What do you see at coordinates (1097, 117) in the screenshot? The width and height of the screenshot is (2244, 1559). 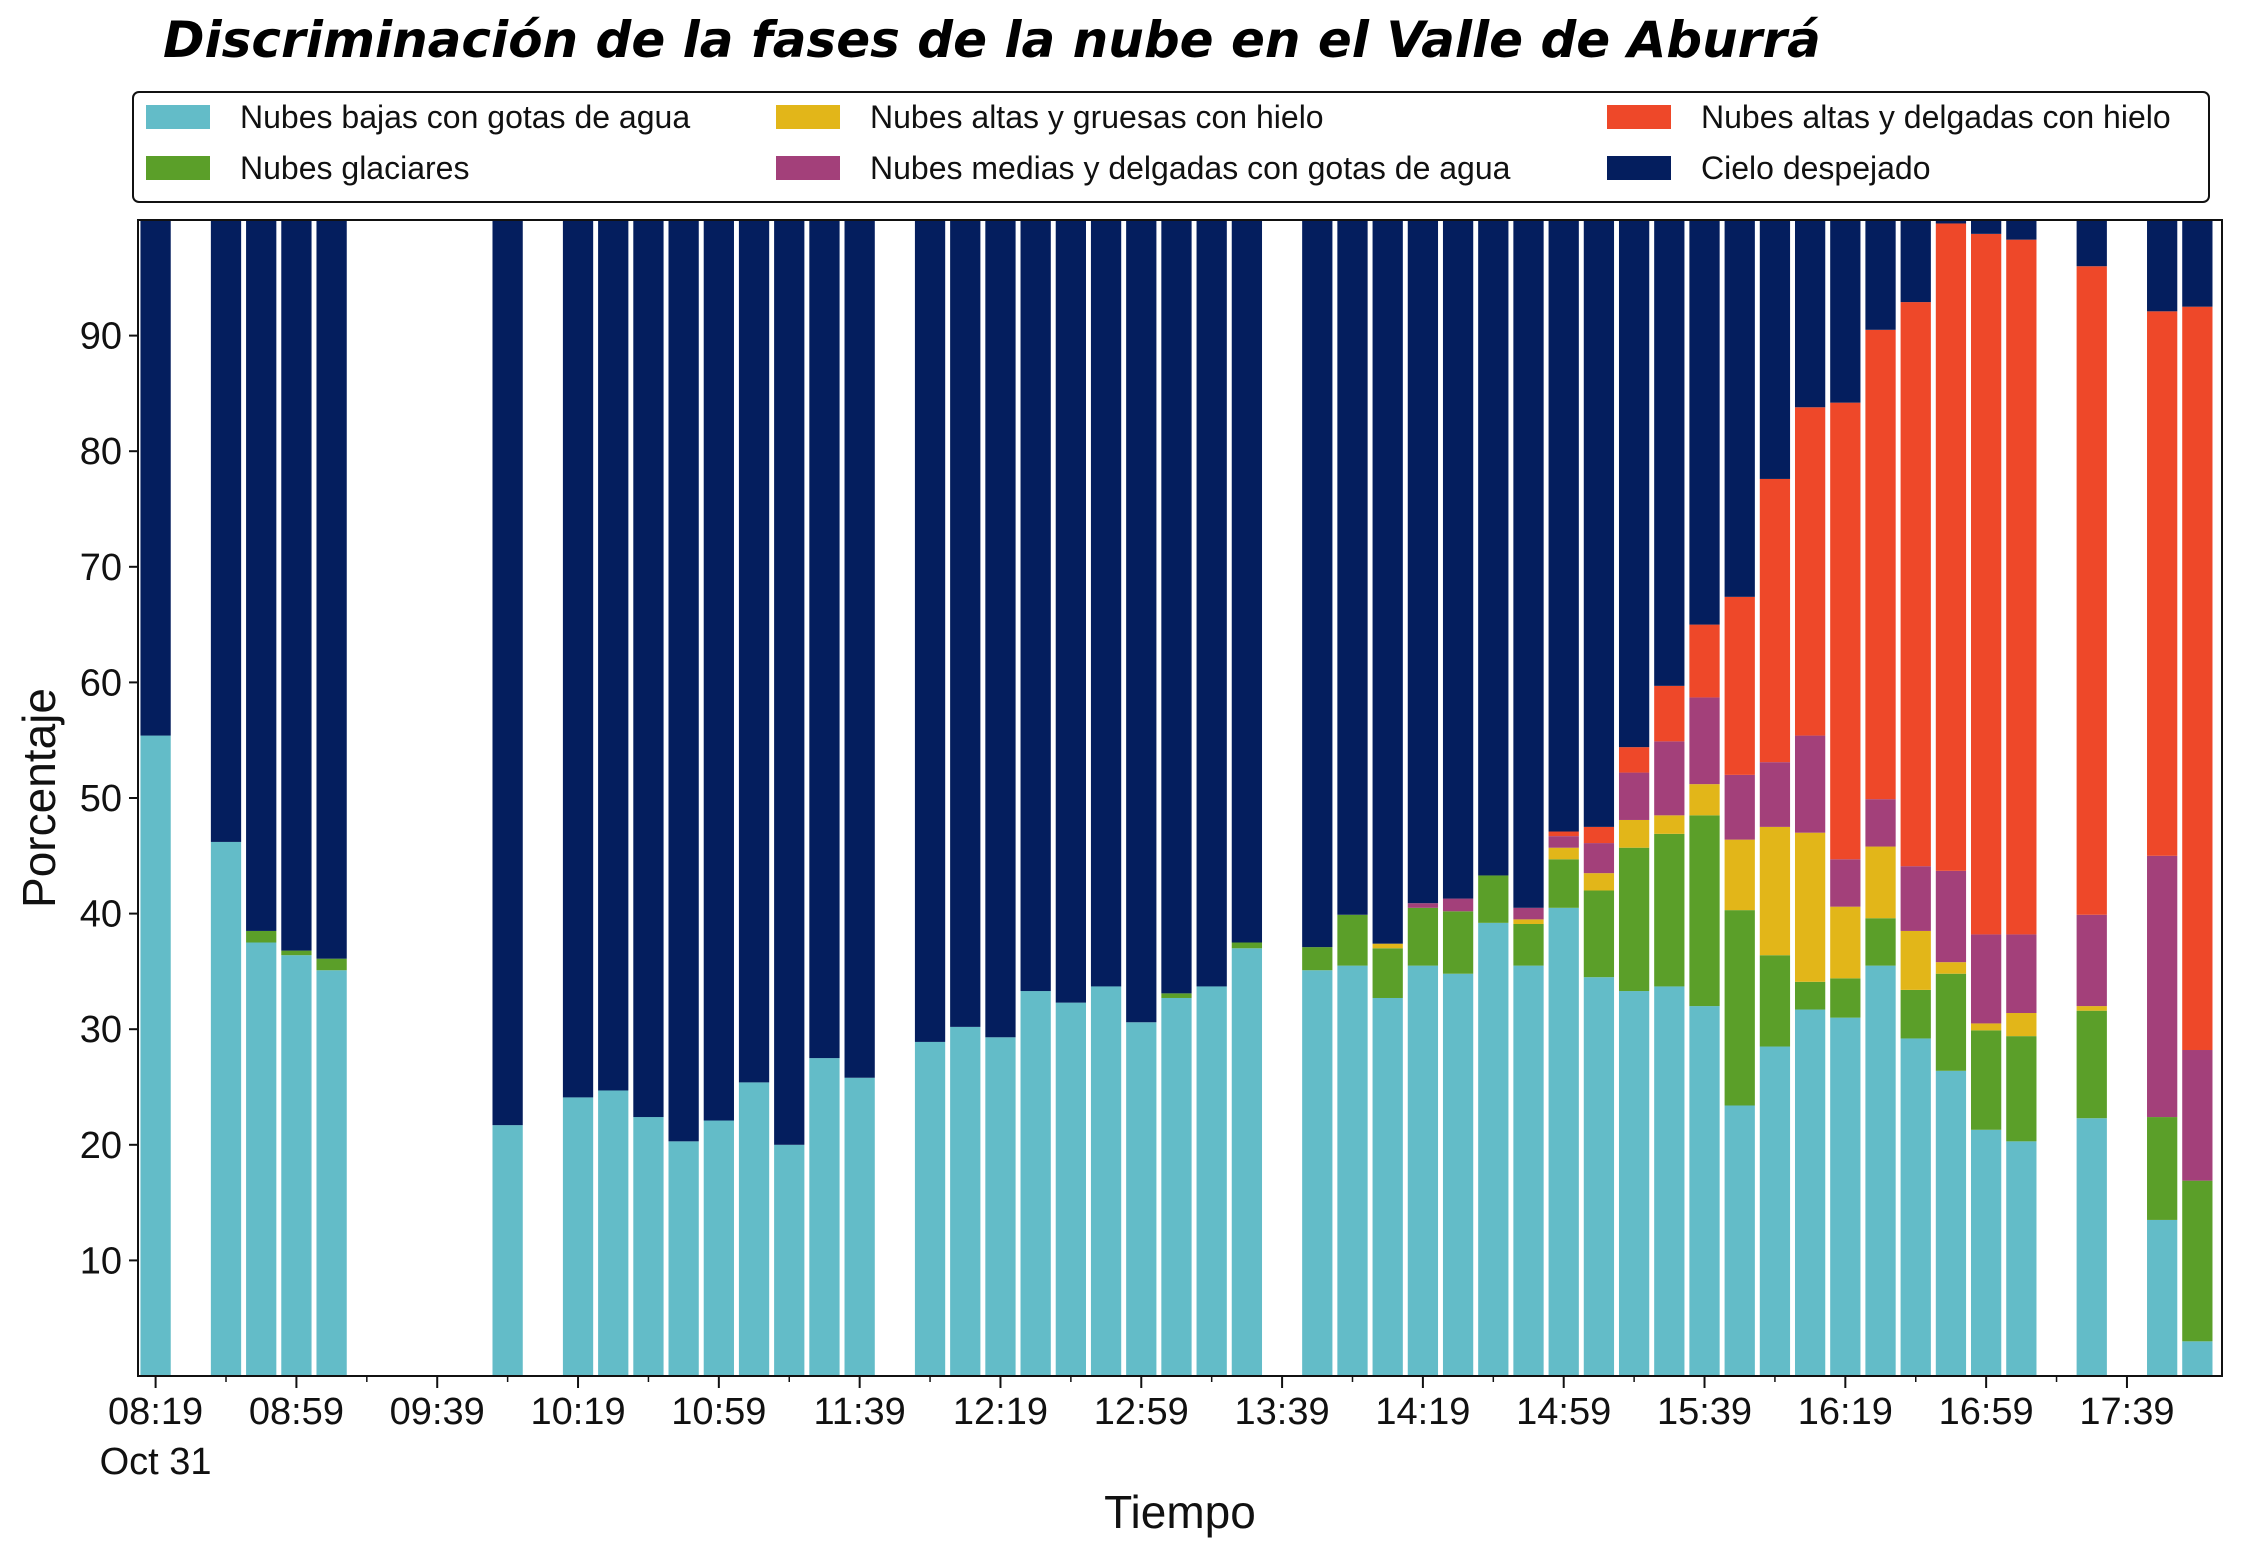 I see `legend-label: Nubes altas y gruesas con hielo` at bounding box center [1097, 117].